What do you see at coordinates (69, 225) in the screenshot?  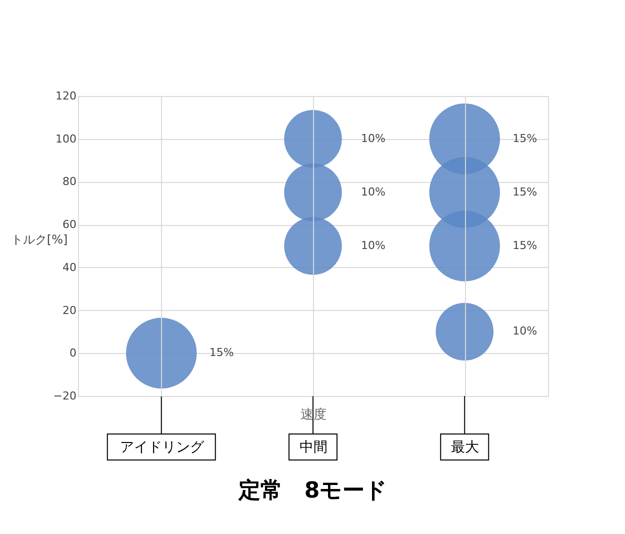 I see `y-tick-label: 60` at bounding box center [69, 225].